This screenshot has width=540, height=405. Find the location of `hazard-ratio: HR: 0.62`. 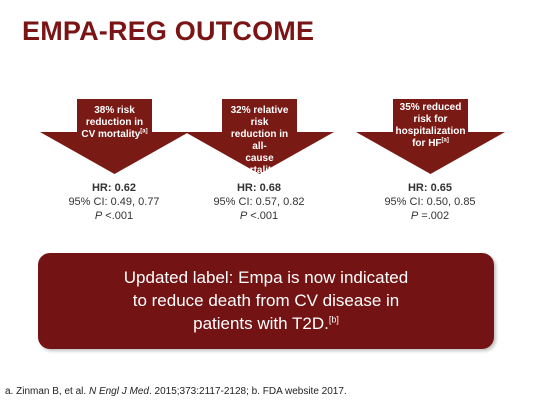

hazard-ratio: HR: 0.62 is located at coordinates (114, 188).